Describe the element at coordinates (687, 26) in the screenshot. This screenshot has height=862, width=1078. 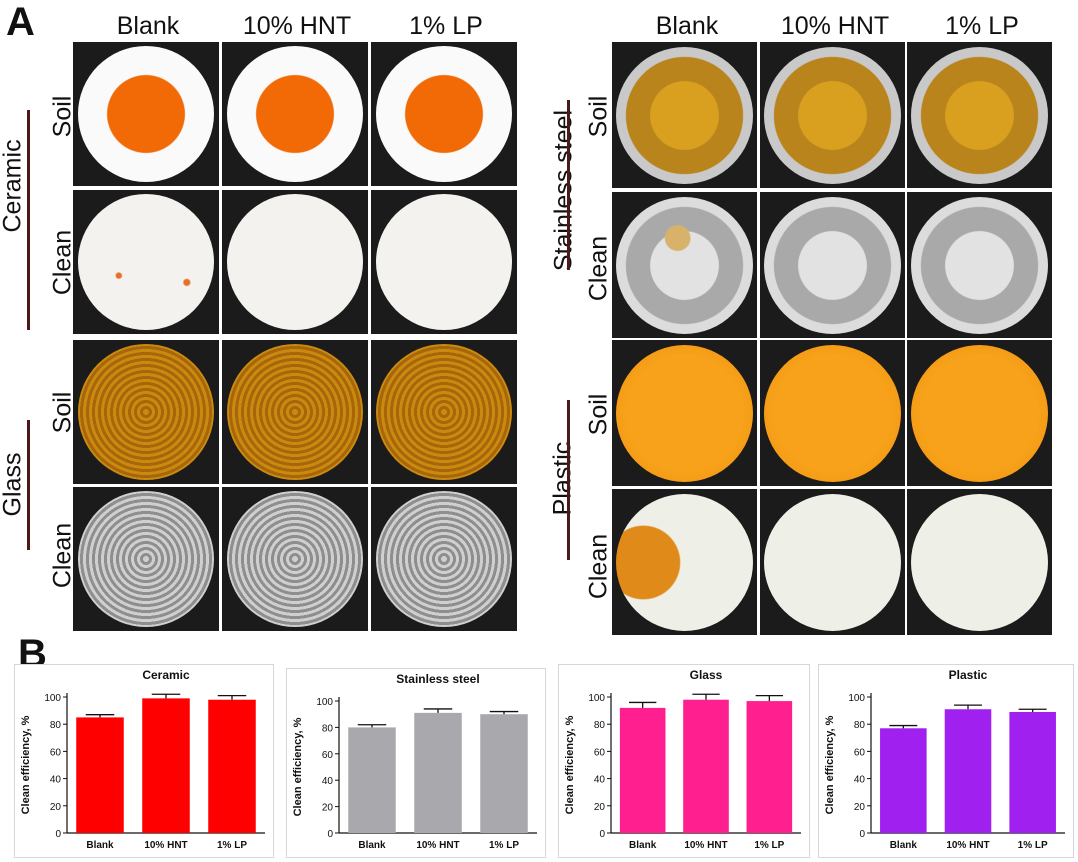
I see `right-col-blank: Blank` at that location.